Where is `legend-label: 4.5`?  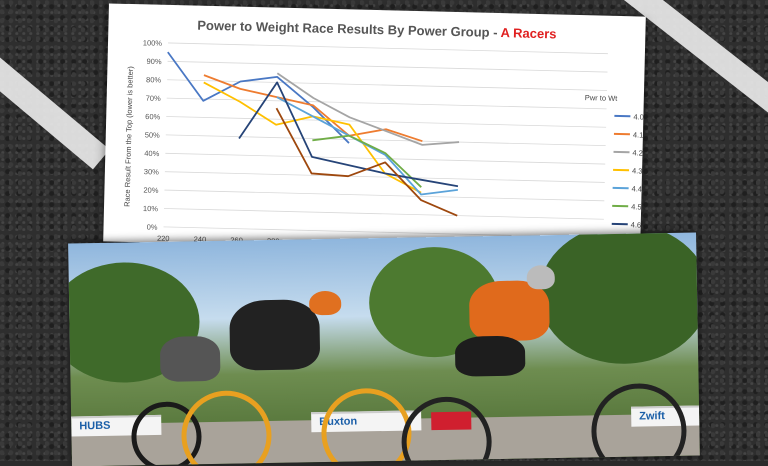
legend-label: 4.5 is located at coordinates (636, 206).